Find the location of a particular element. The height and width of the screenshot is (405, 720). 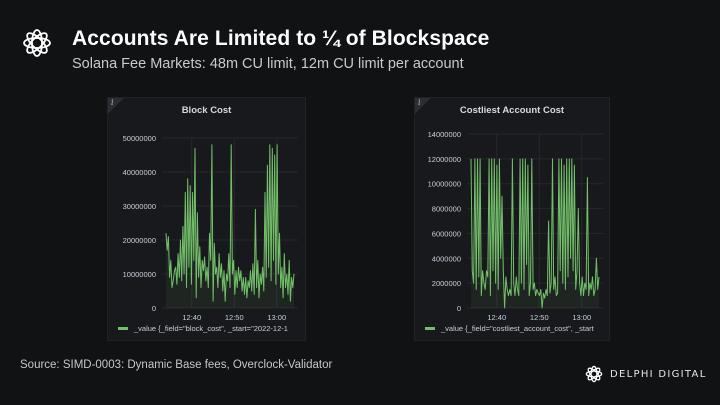

page-title: Accounts Are Limited to ¼ of Blockspace is located at coordinates (281, 38).